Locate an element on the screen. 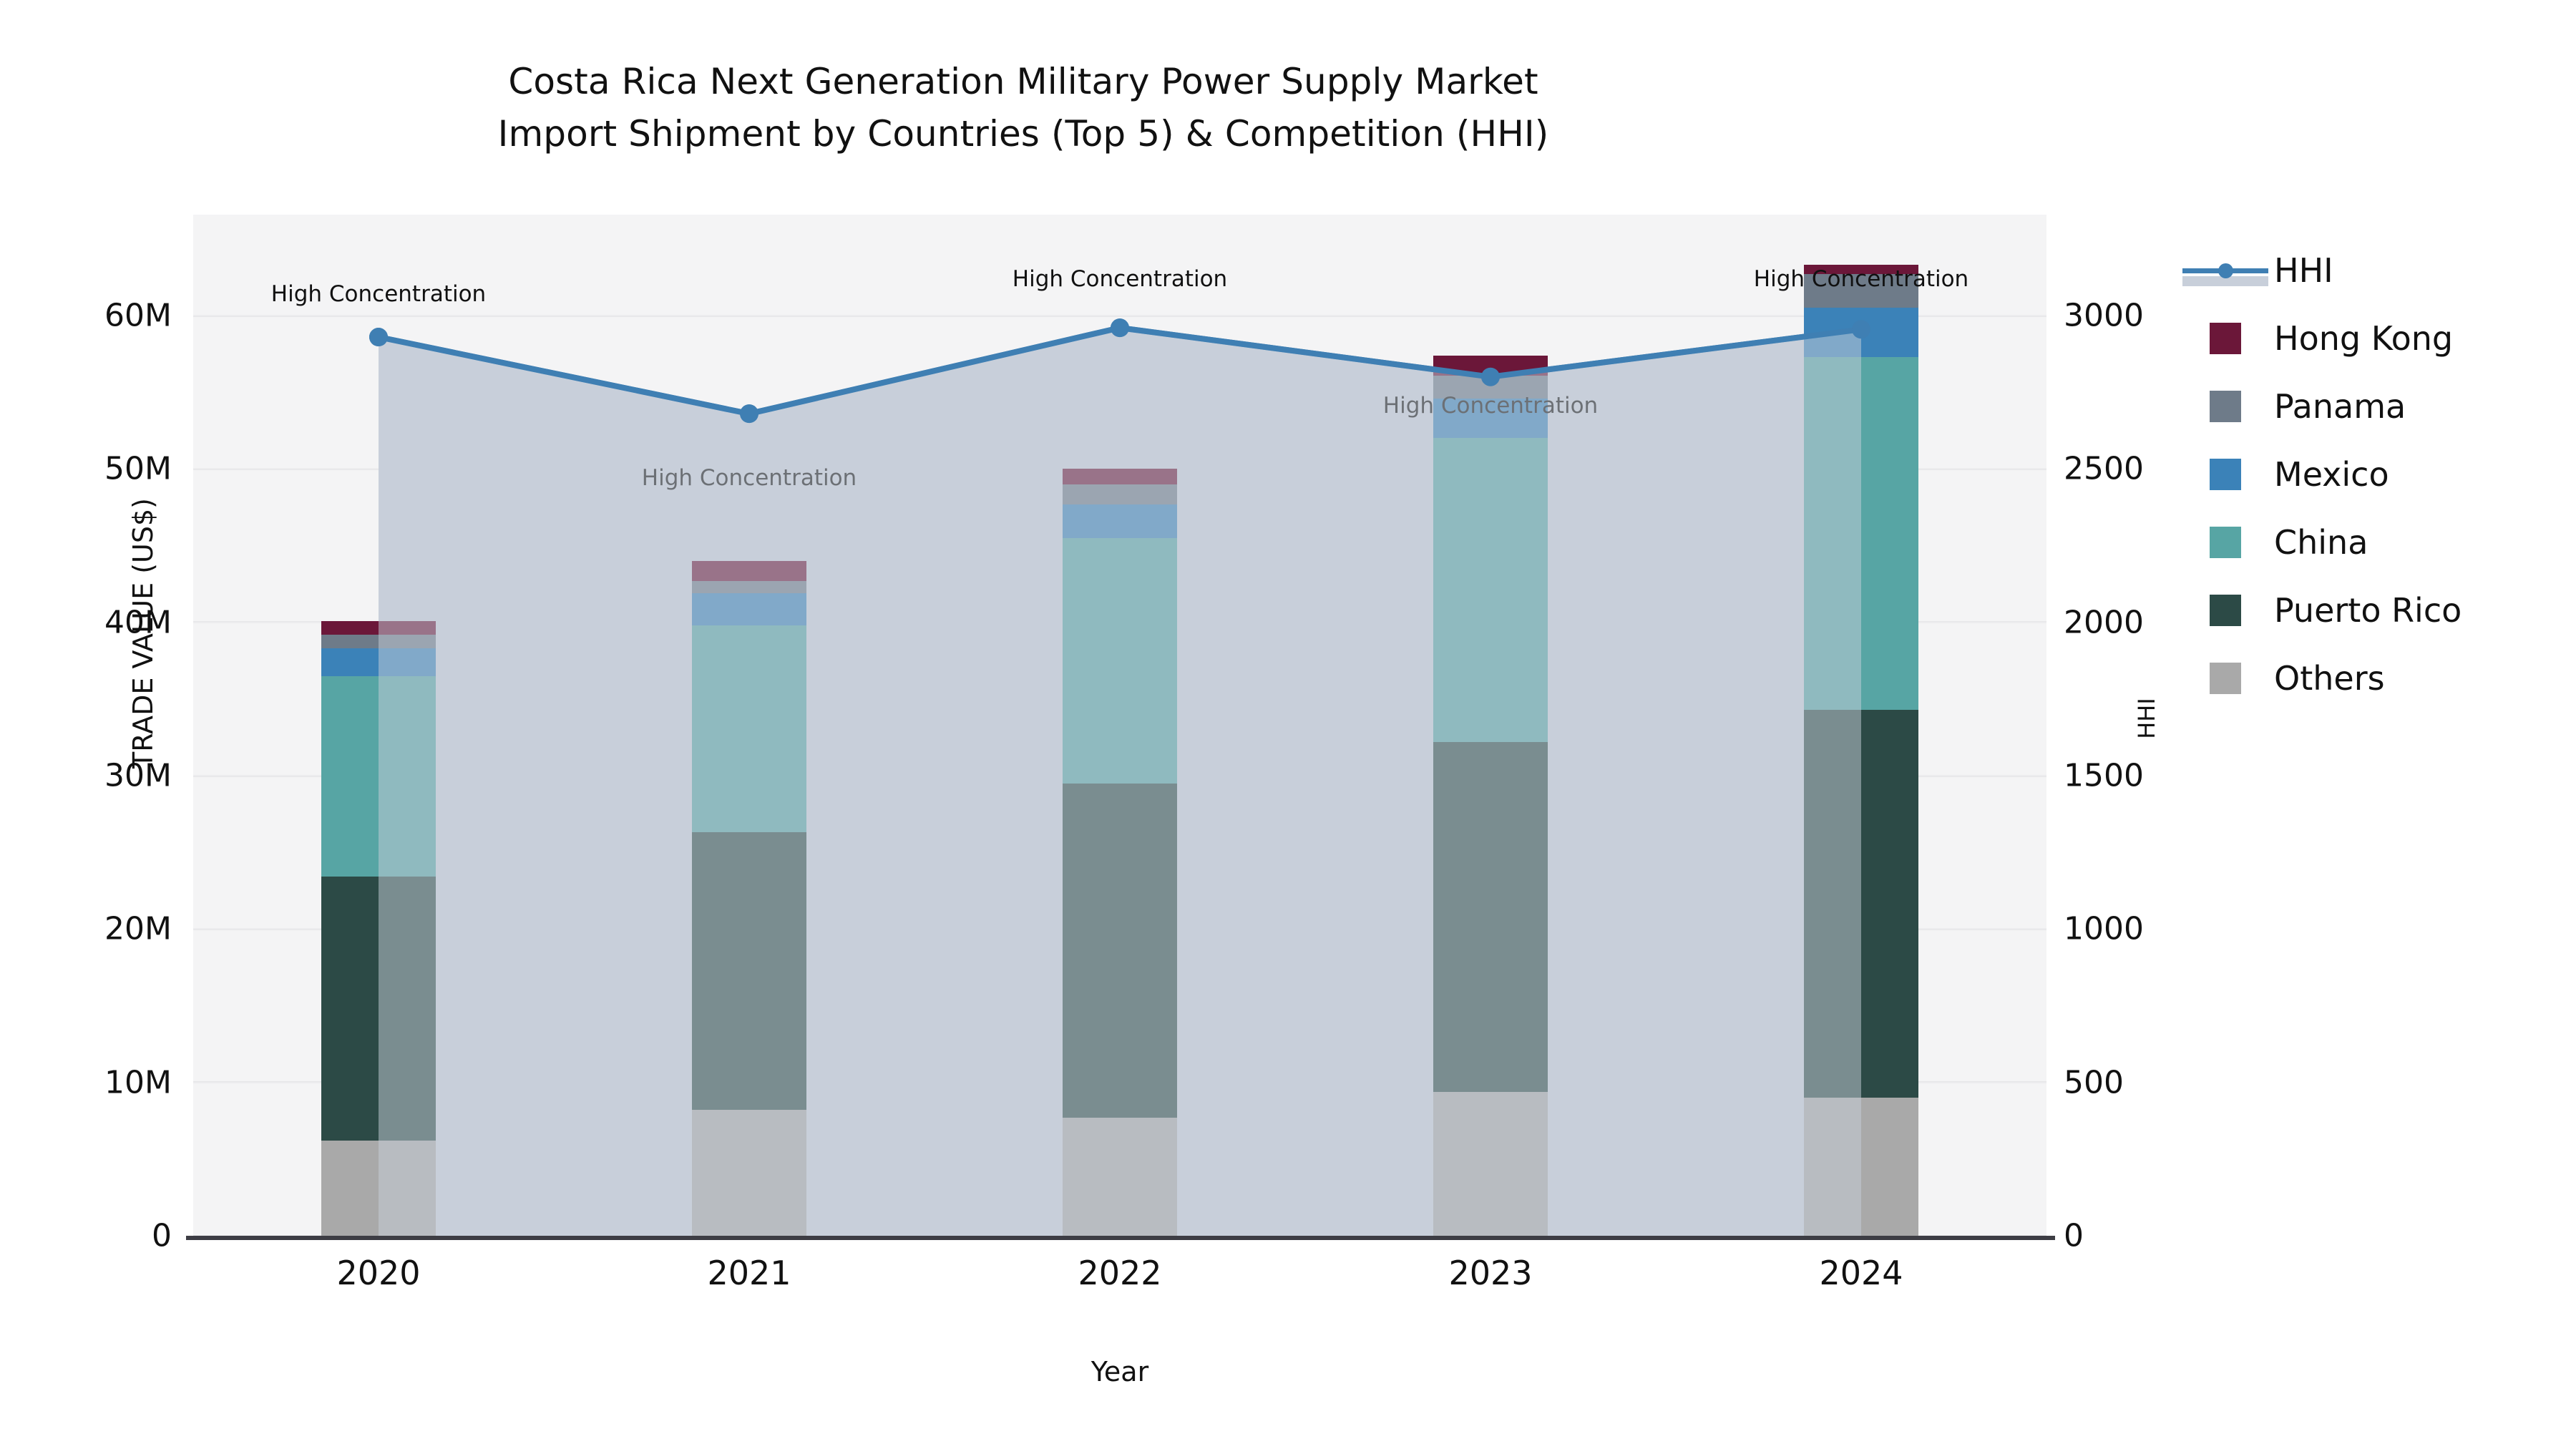 The width and height of the screenshot is (2576, 1449). legend-line-marker is located at coordinates (2225, 270).